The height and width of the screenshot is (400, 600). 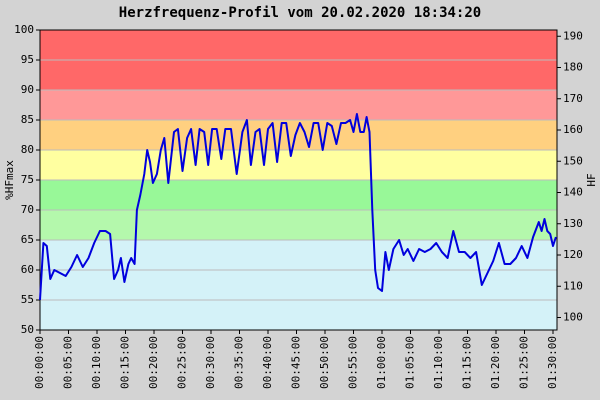 What do you see at coordinates (210, 362) in the screenshot?
I see `x-tick-label: 00:30:00` at bounding box center [210, 362].